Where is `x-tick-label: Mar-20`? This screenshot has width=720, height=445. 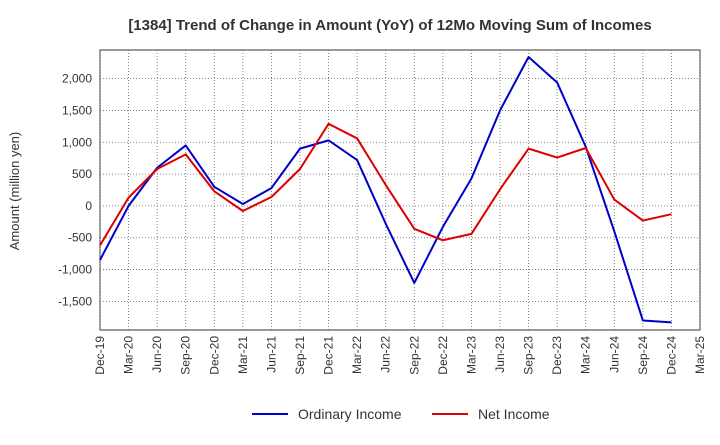 x-tick-label: Mar-20 is located at coordinates (129, 355).